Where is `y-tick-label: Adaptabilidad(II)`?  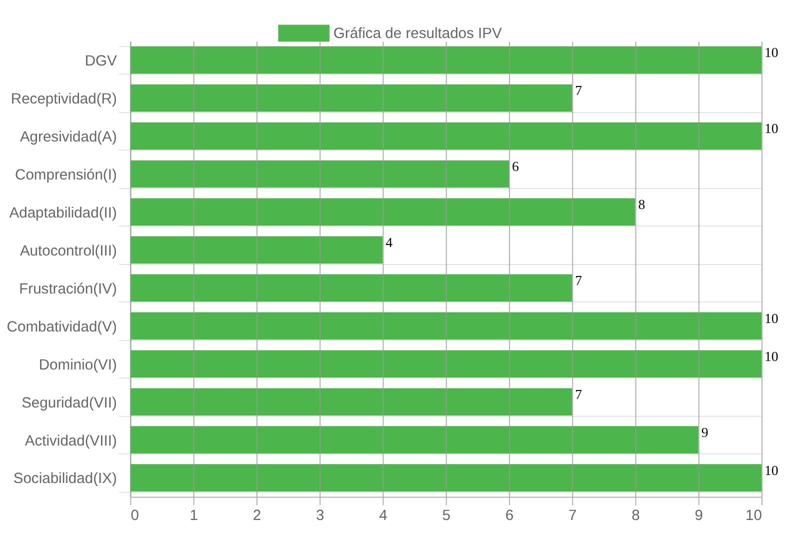
y-tick-label: Adaptabilidad(II) is located at coordinates (63, 213).